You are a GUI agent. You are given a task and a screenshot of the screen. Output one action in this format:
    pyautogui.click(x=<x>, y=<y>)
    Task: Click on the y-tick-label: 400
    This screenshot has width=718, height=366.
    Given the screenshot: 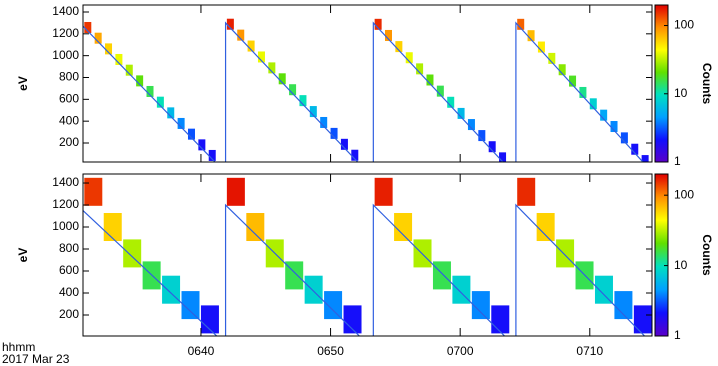 What is the action you would take?
    pyautogui.click(x=69, y=120)
    